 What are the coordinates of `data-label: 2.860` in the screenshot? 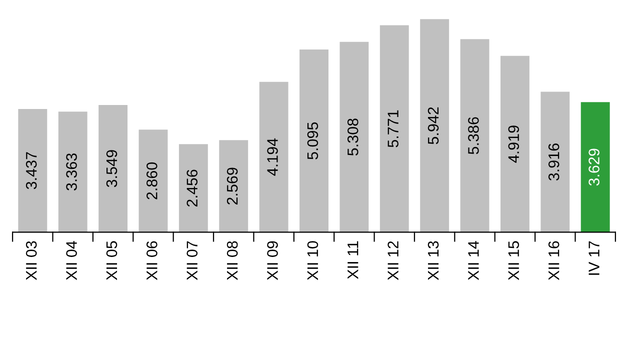 It's located at (152, 181).